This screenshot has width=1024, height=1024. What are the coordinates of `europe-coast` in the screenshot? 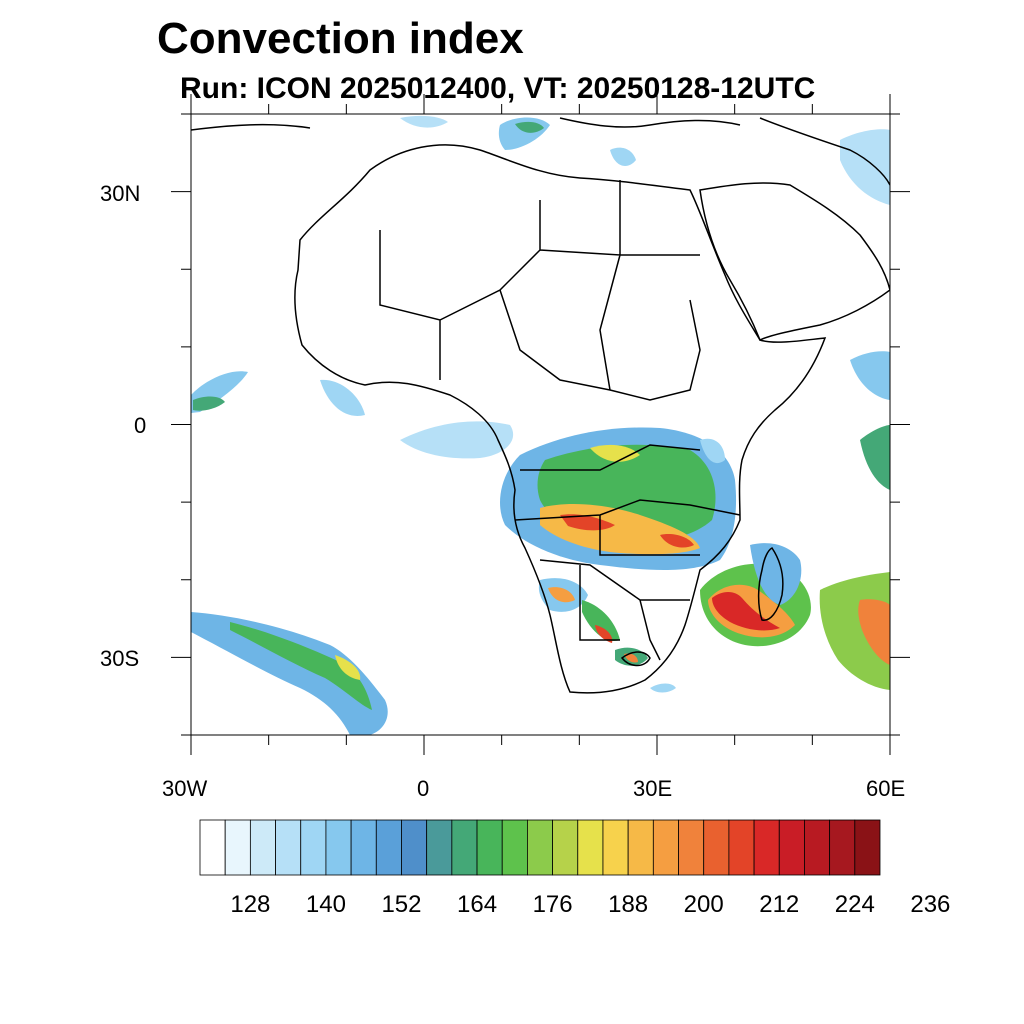 It's located at (540, 151).